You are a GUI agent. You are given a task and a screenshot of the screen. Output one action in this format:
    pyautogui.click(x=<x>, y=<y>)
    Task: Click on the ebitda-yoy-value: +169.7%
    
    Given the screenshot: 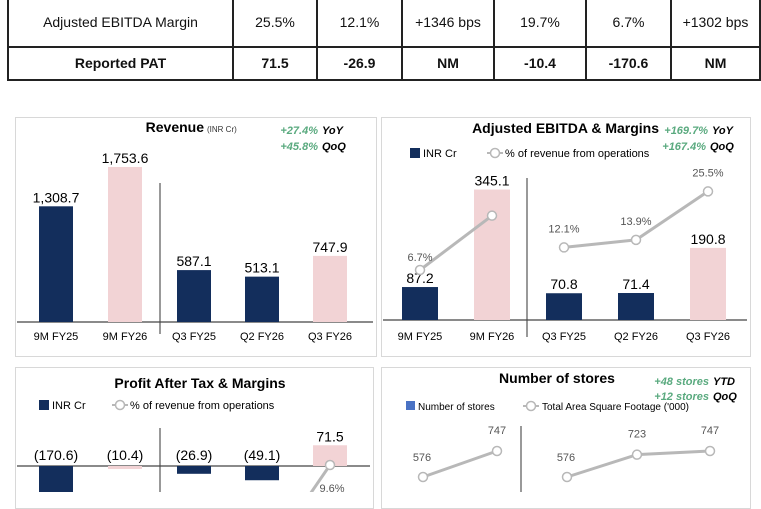 What is the action you would take?
    pyautogui.click(x=686, y=131)
    